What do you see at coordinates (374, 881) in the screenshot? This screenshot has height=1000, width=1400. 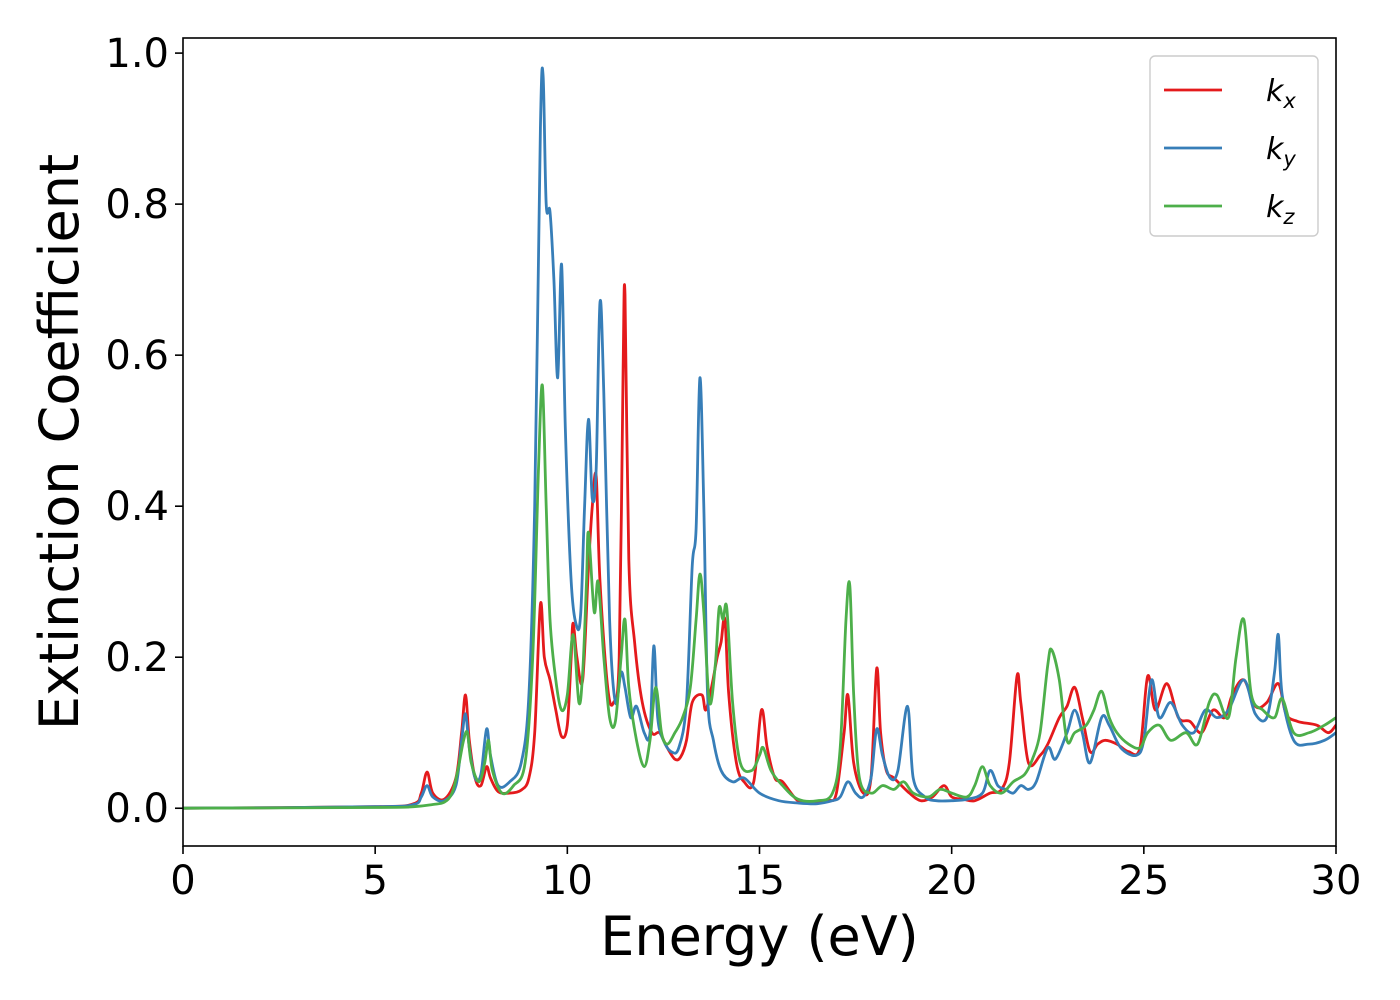 I see `x-tick-label: 5` at bounding box center [374, 881].